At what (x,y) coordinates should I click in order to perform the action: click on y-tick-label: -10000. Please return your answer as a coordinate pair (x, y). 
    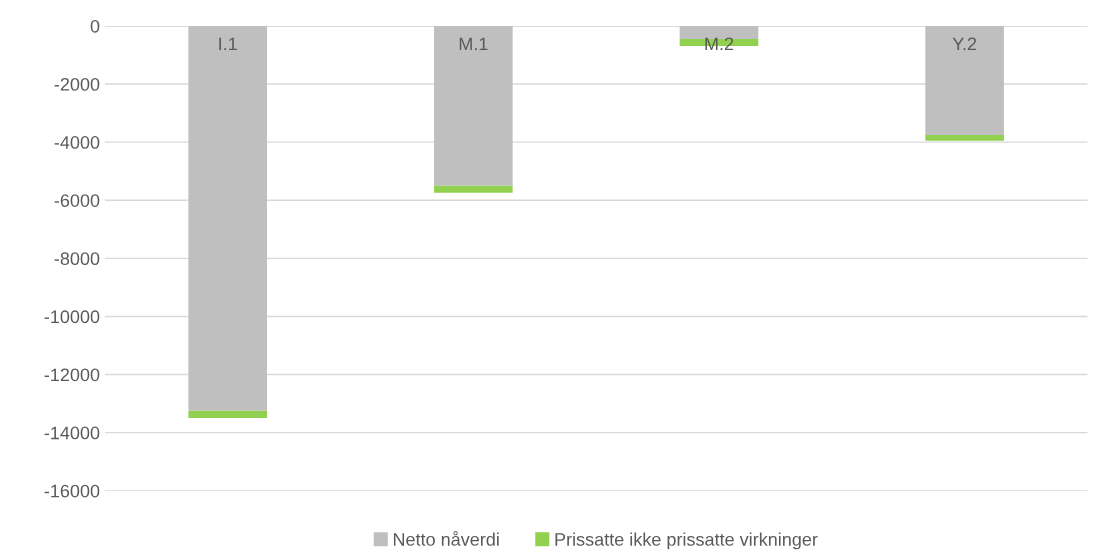
    Looking at the image, I should click on (72, 317).